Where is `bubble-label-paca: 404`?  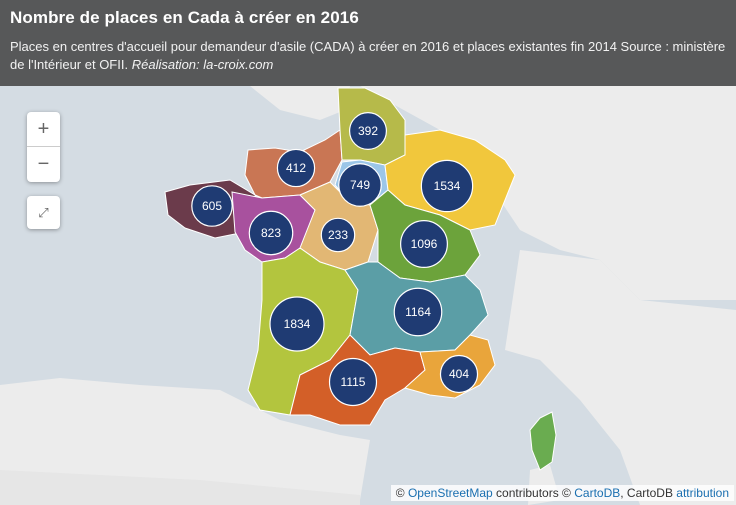 bubble-label-paca: 404 is located at coordinates (459, 374).